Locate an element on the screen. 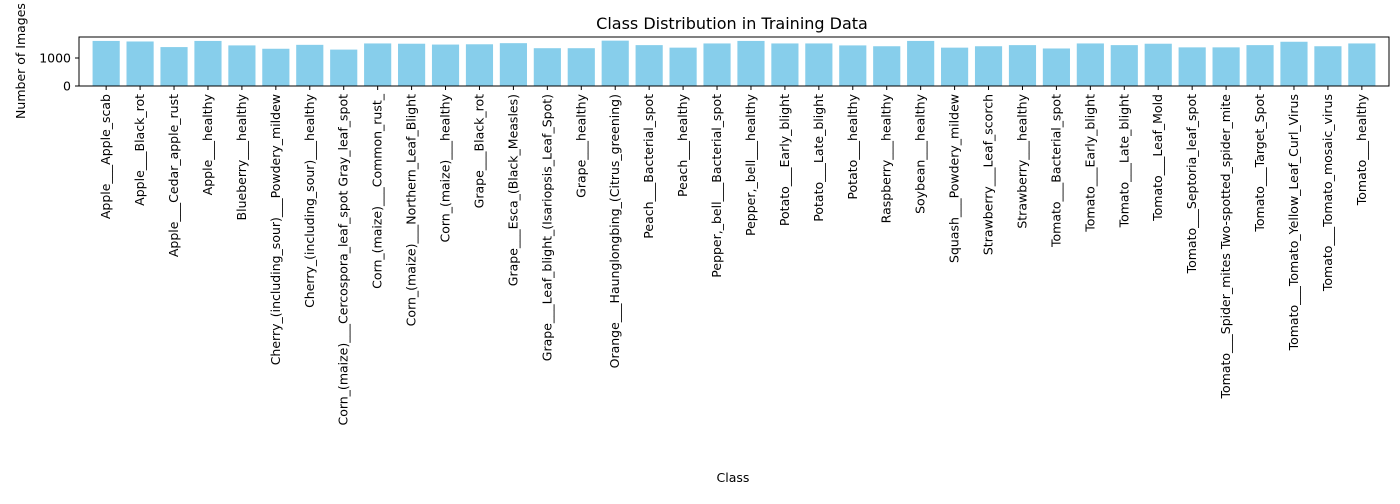 The height and width of the screenshot is (504, 1400). x-tick-label-9: Corn_(maize)___Northern_Leaf_Blight is located at coordinates (411, 210).